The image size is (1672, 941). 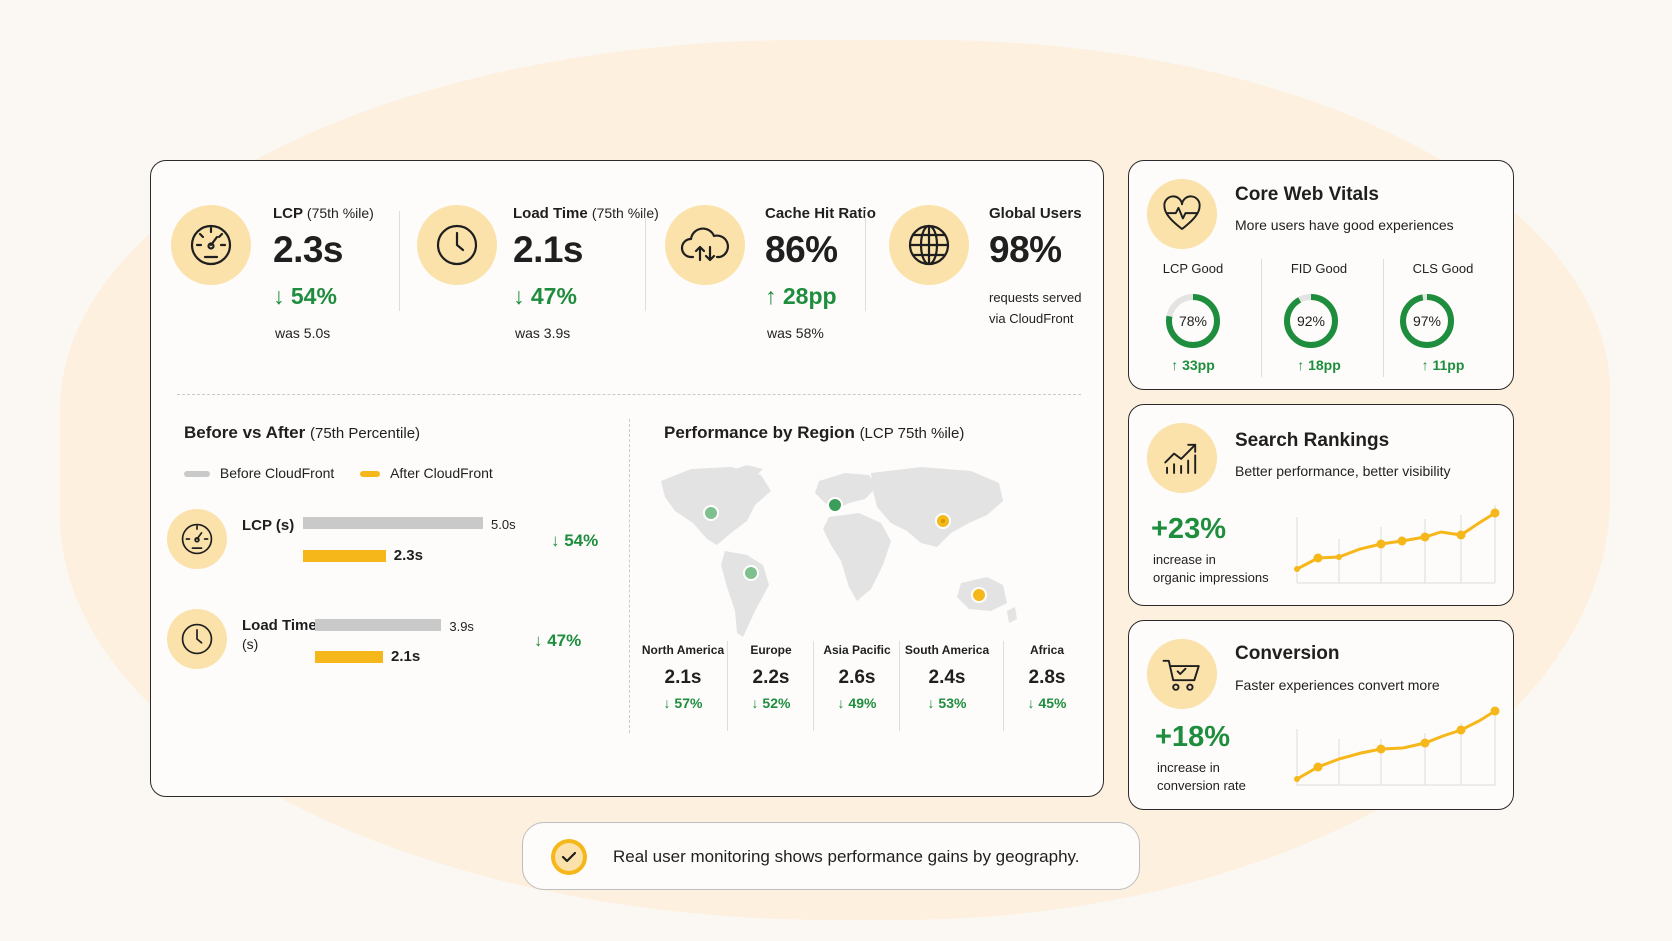 I want to click on bar-lcp-before-label: 5.0s, so click(x=503, y=524).